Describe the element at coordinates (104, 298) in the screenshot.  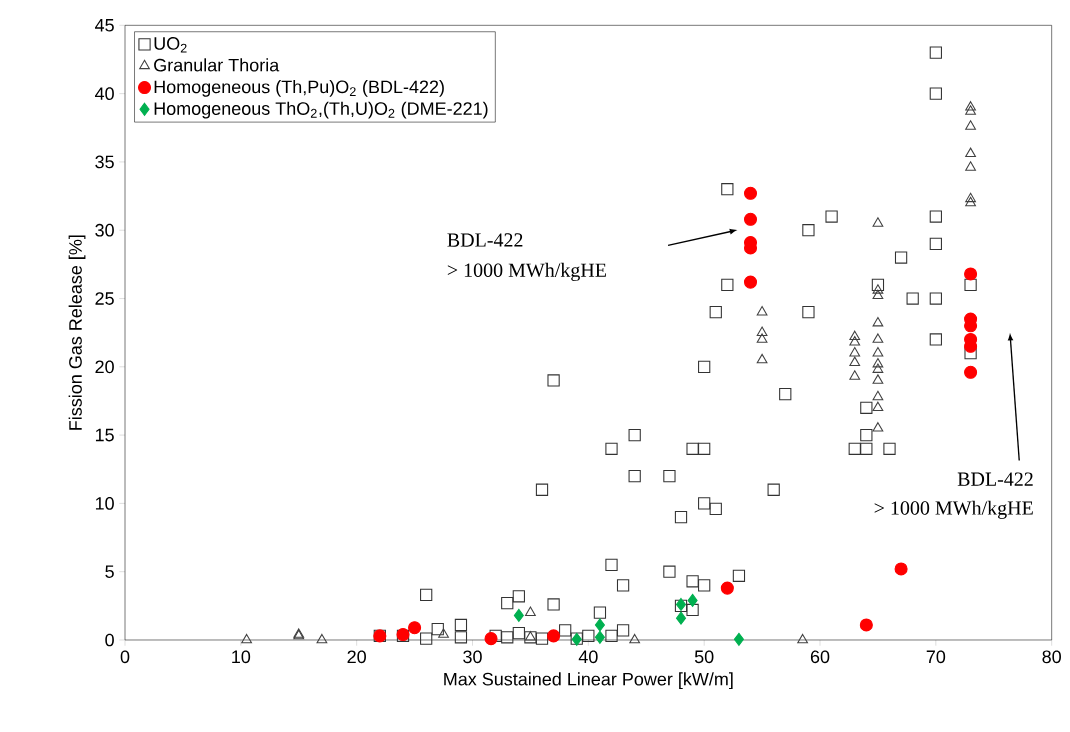
I see `y-tick-label: 25` at that location.